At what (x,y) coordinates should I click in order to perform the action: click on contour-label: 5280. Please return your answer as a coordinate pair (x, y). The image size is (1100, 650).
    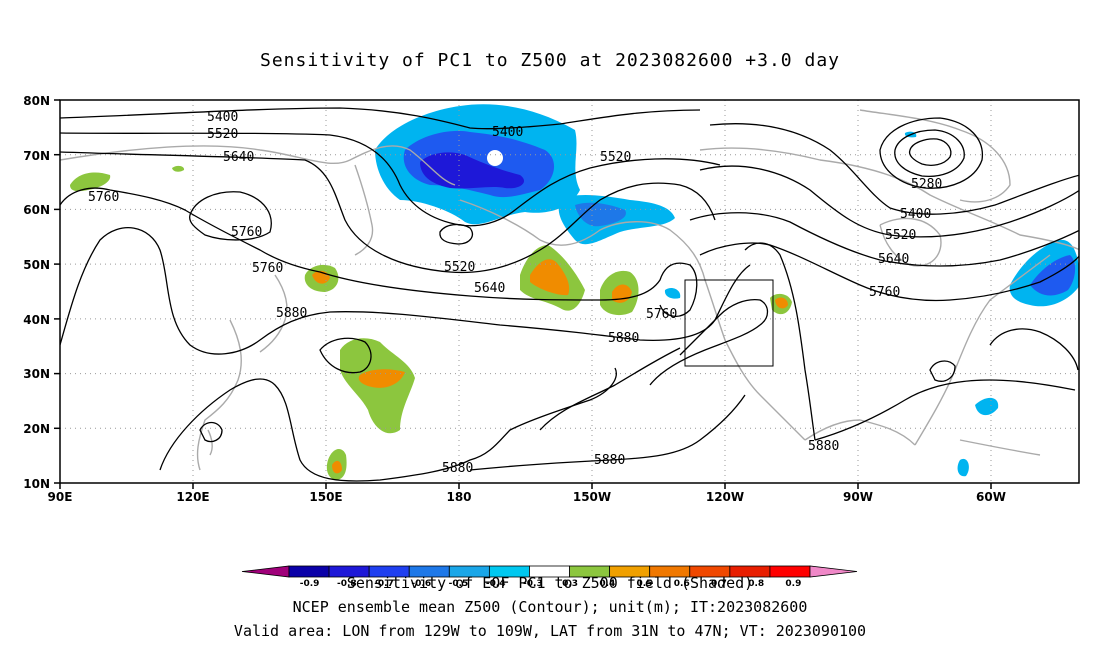
    Looking at the image, I should click on (926, 184).